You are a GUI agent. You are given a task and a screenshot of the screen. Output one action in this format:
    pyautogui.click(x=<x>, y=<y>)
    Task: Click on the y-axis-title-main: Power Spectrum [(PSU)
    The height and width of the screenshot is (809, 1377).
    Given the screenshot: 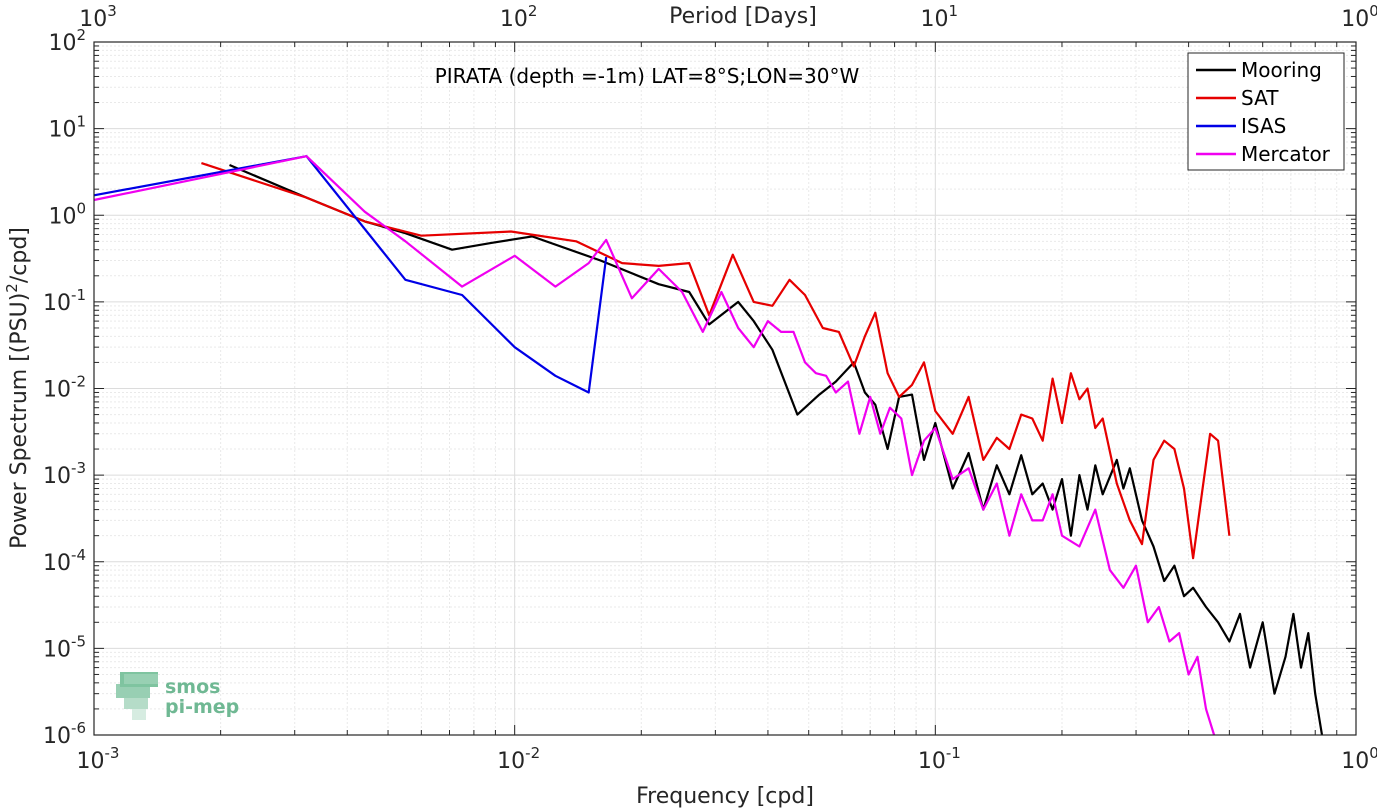 What is the action you would take?
    pyautogui.click(x=19, y=421)
    